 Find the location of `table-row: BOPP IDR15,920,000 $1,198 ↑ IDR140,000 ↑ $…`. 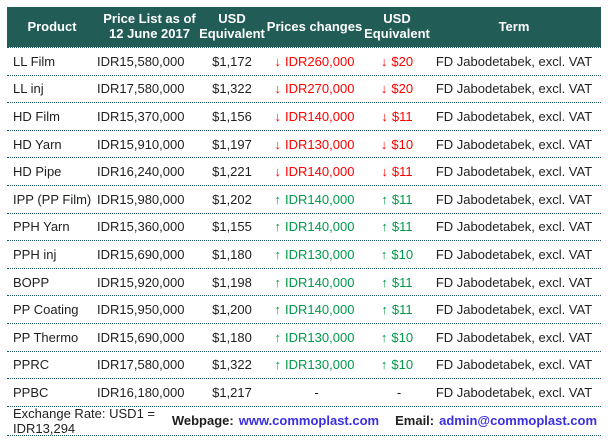

table-row: BOPP IDR15,920,000 $1,198 ↑ IDR140,000 ↑ $… is located at coordinates (304, 283).